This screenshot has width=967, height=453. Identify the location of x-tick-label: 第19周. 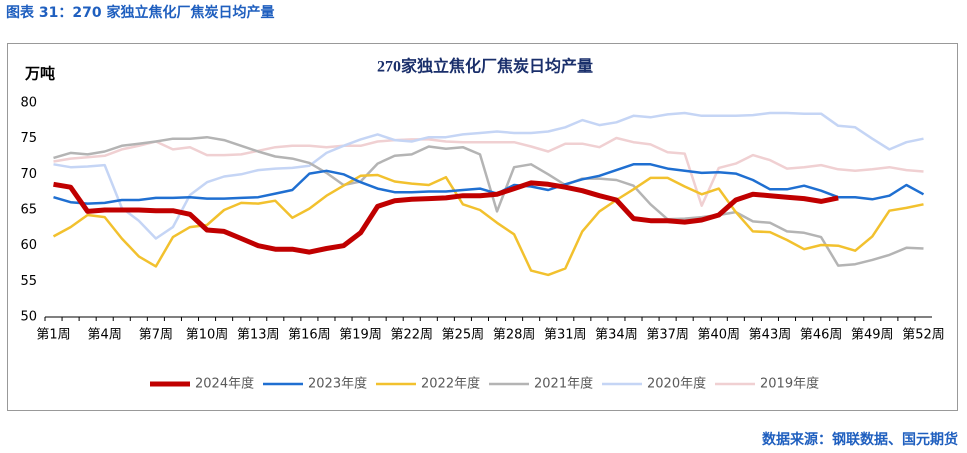
(360, 335).